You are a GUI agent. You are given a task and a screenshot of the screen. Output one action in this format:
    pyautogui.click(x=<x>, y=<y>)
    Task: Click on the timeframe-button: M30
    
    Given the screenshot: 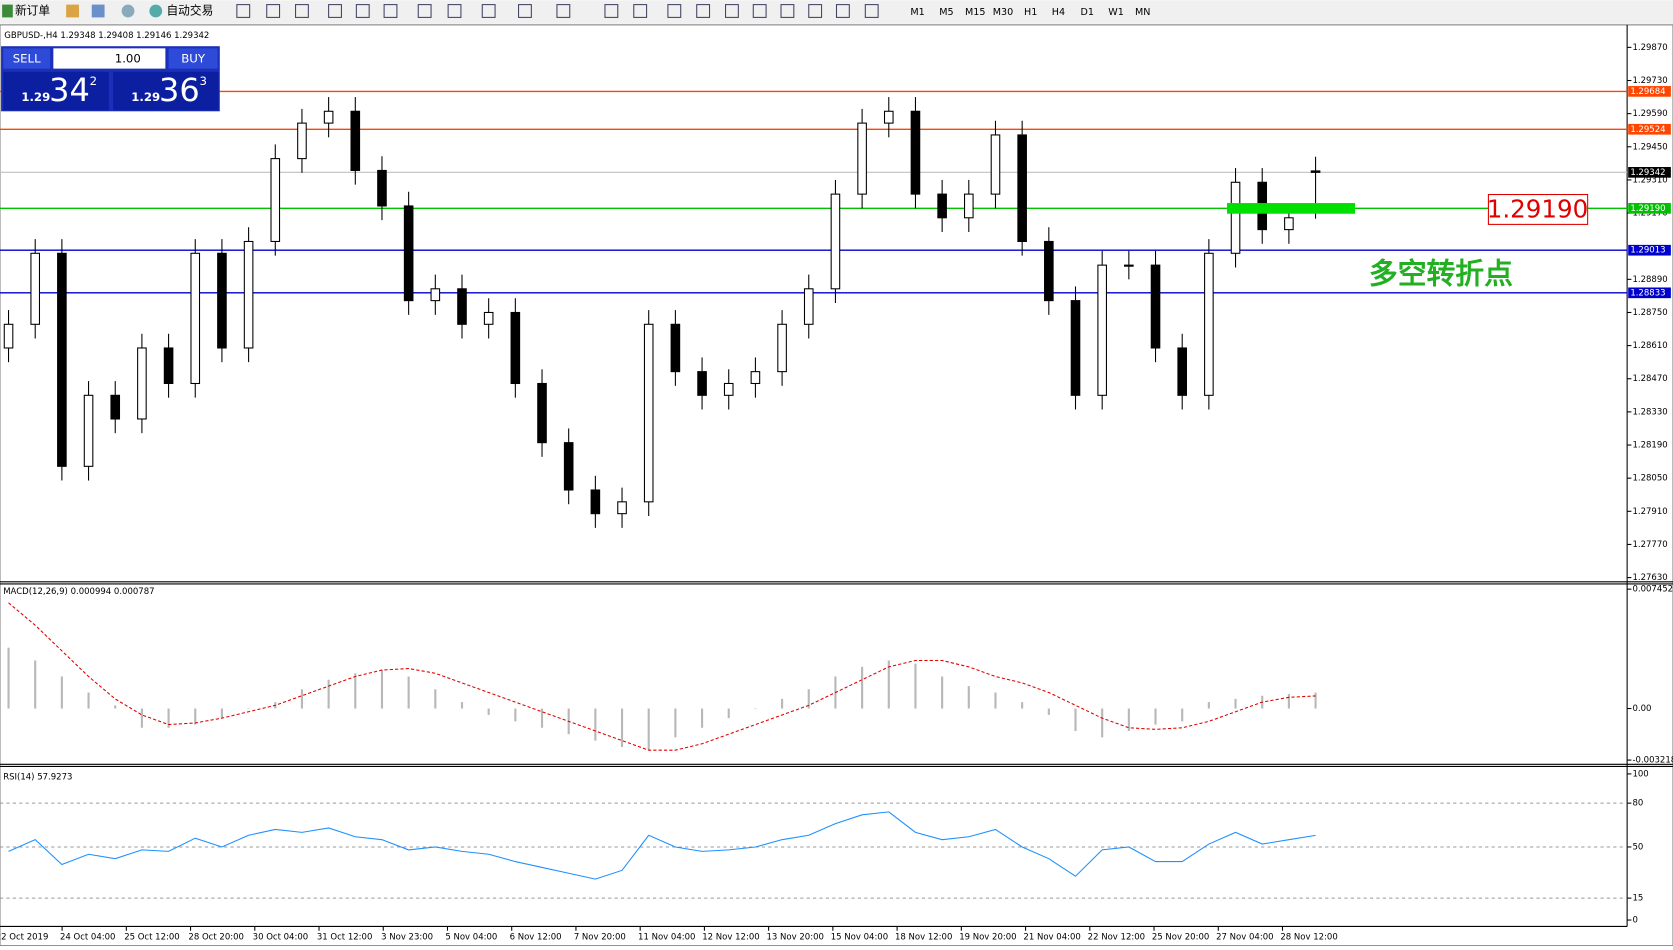 What is the action you would take?
    pyautogui.click(x=1003, y=12)
    